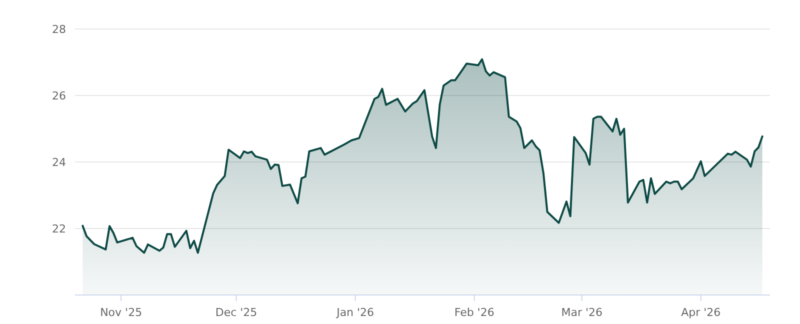 Image resolution: width=800 pixels, height=324 pixels. What do you see at coordinates (121, 312) in the screenshot?
I see `x-tick-label: Nov '25` at bounding box center [121, 312].